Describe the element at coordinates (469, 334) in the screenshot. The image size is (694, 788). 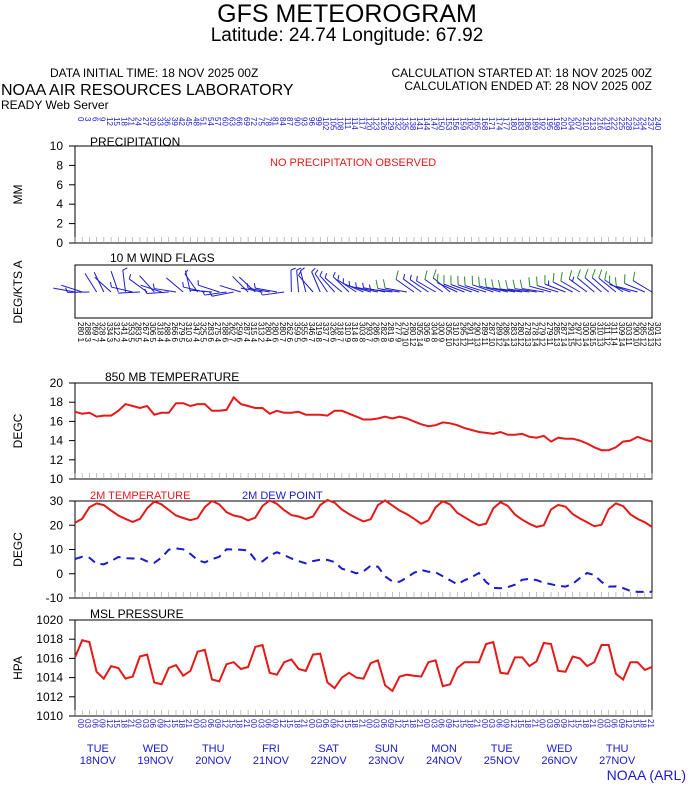
I see `wind-value-label: 291 11` at that location.